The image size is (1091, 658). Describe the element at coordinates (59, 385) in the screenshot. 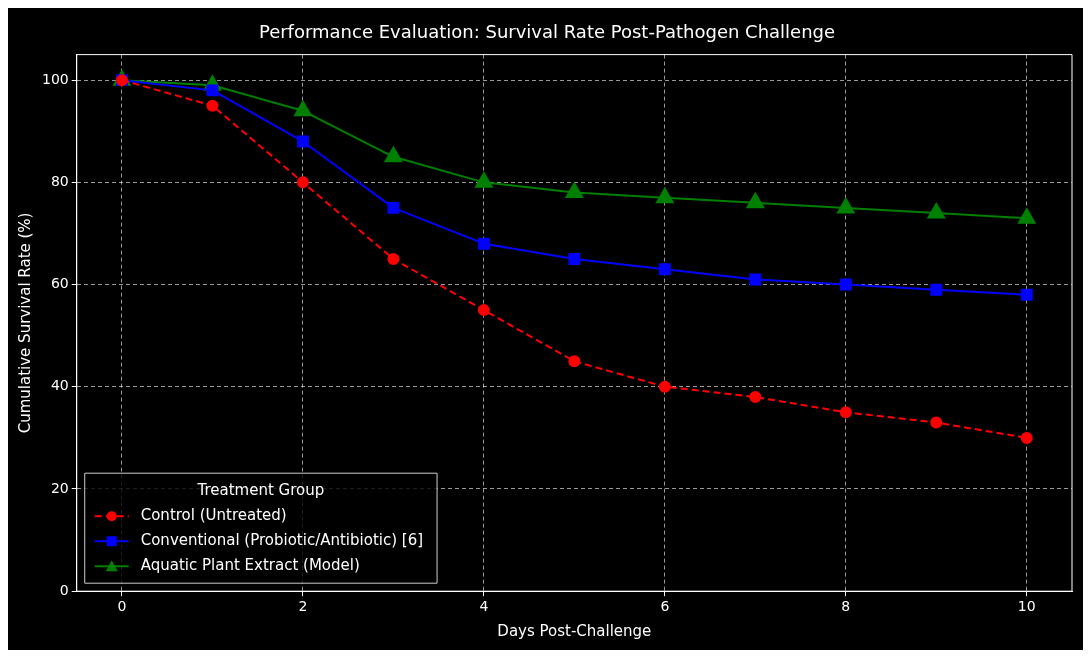

I see `y-tick-label: 40` at that location.